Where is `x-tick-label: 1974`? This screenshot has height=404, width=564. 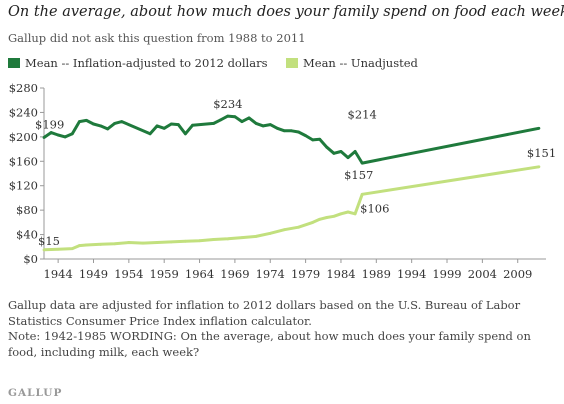
x-tick-label: 1974 is located at coordinates (270, 274).